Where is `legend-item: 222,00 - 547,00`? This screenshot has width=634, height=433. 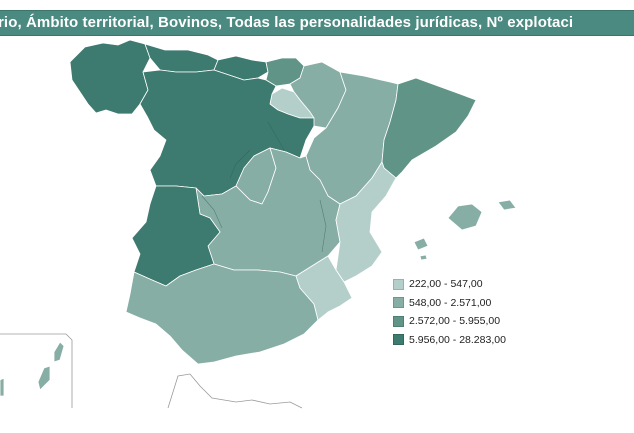
legend-item: 222,00 - 547,00 is located at coordinates (449, 284).